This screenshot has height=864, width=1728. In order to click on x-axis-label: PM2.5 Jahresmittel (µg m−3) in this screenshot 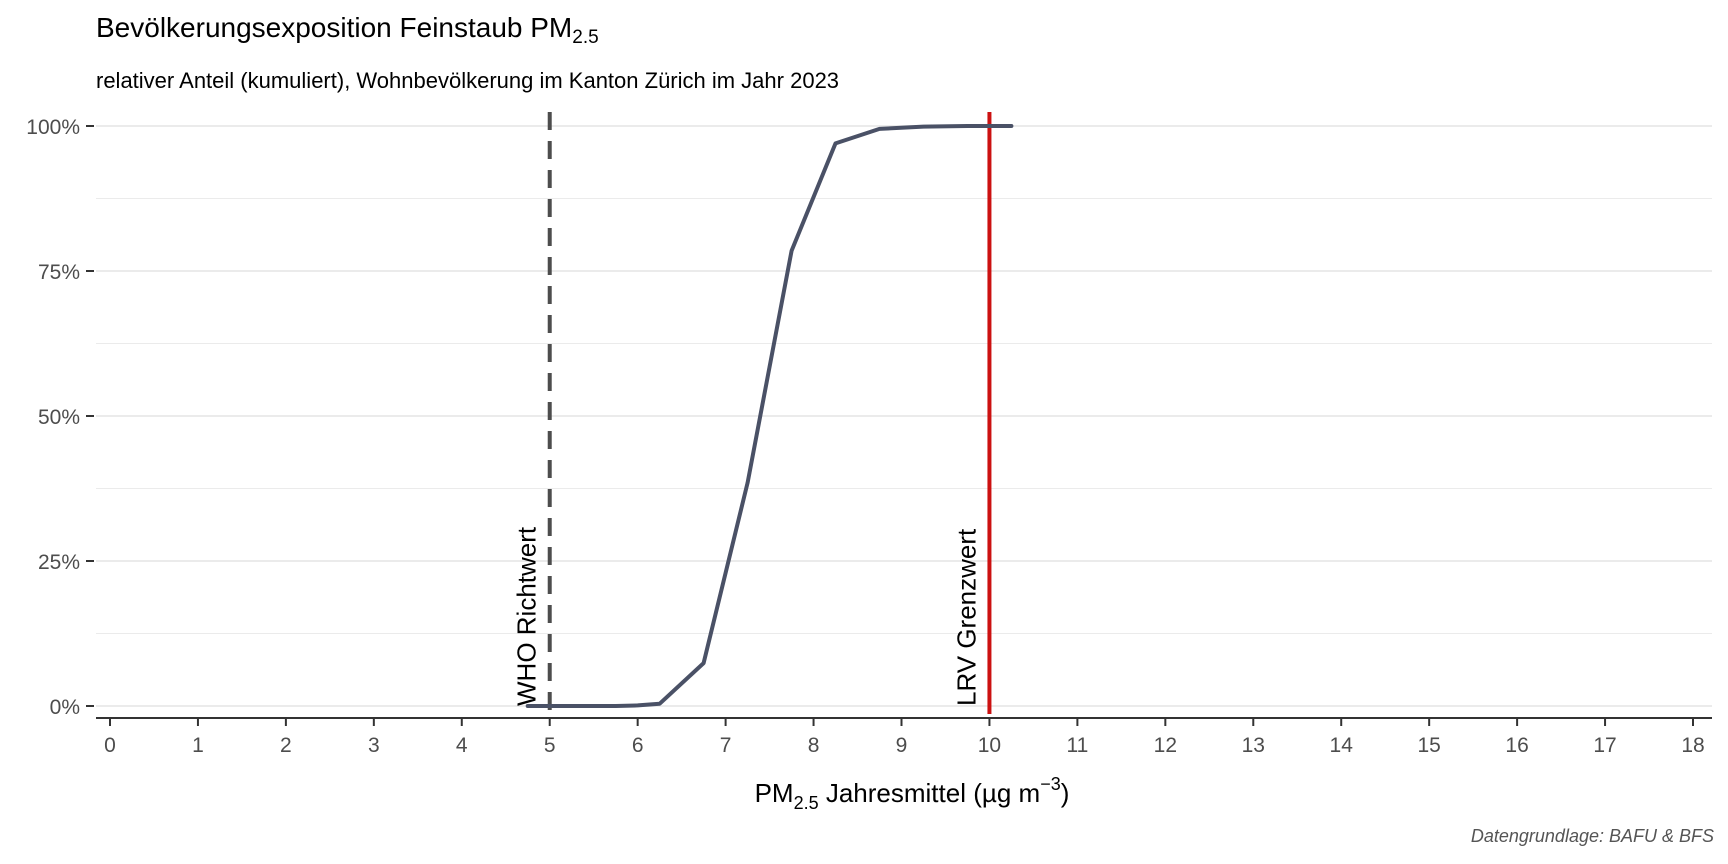, I will do `click(912, 793)`.